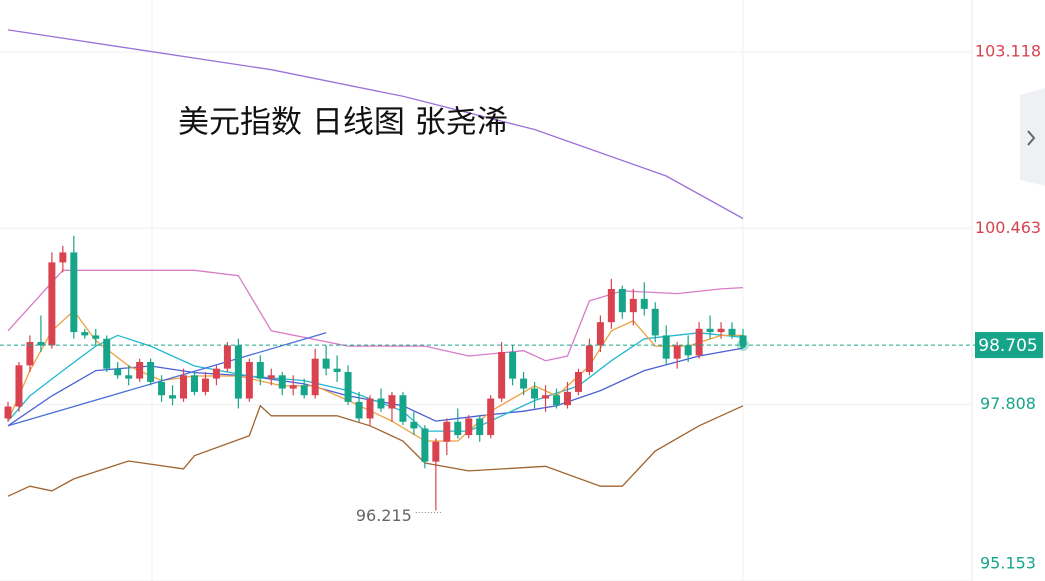 The image size is (1045, 581). I want to click on chart-title: 美元指数 日线图 张尧浠, so click(343, 123).